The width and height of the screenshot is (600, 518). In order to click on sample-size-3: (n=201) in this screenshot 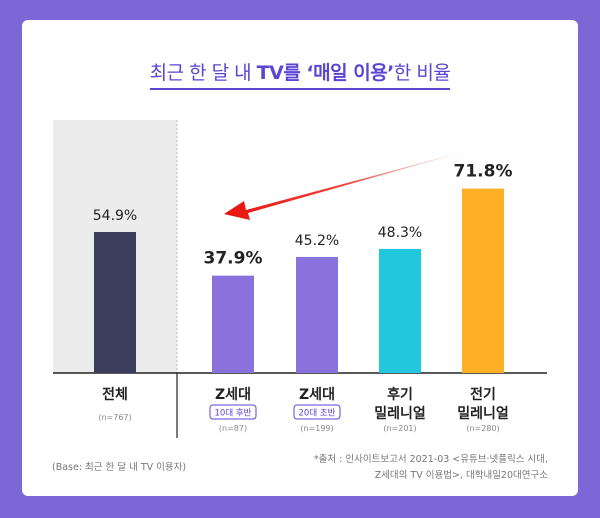, I will do `click(399, 428)`.